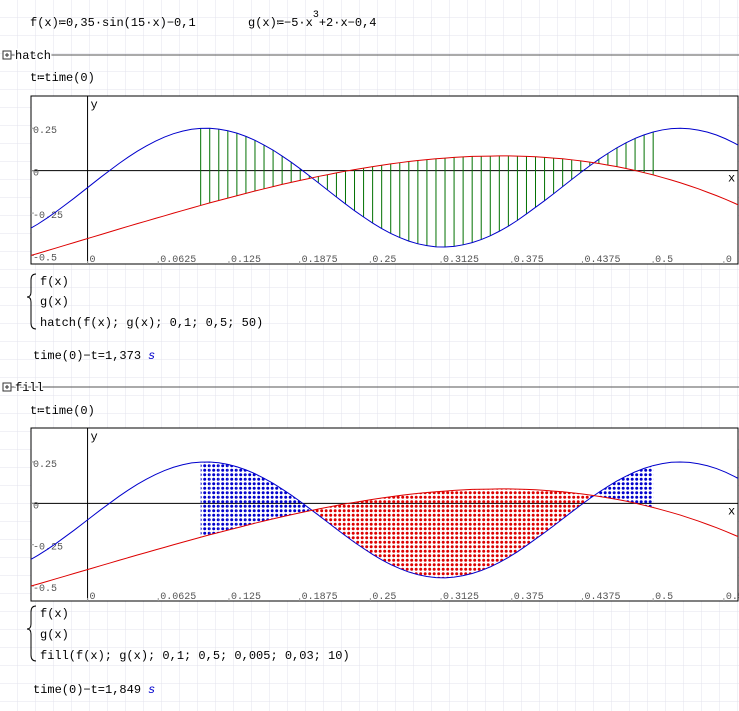  I want to click on x-tick-label: 0.5, so click(664, 260).